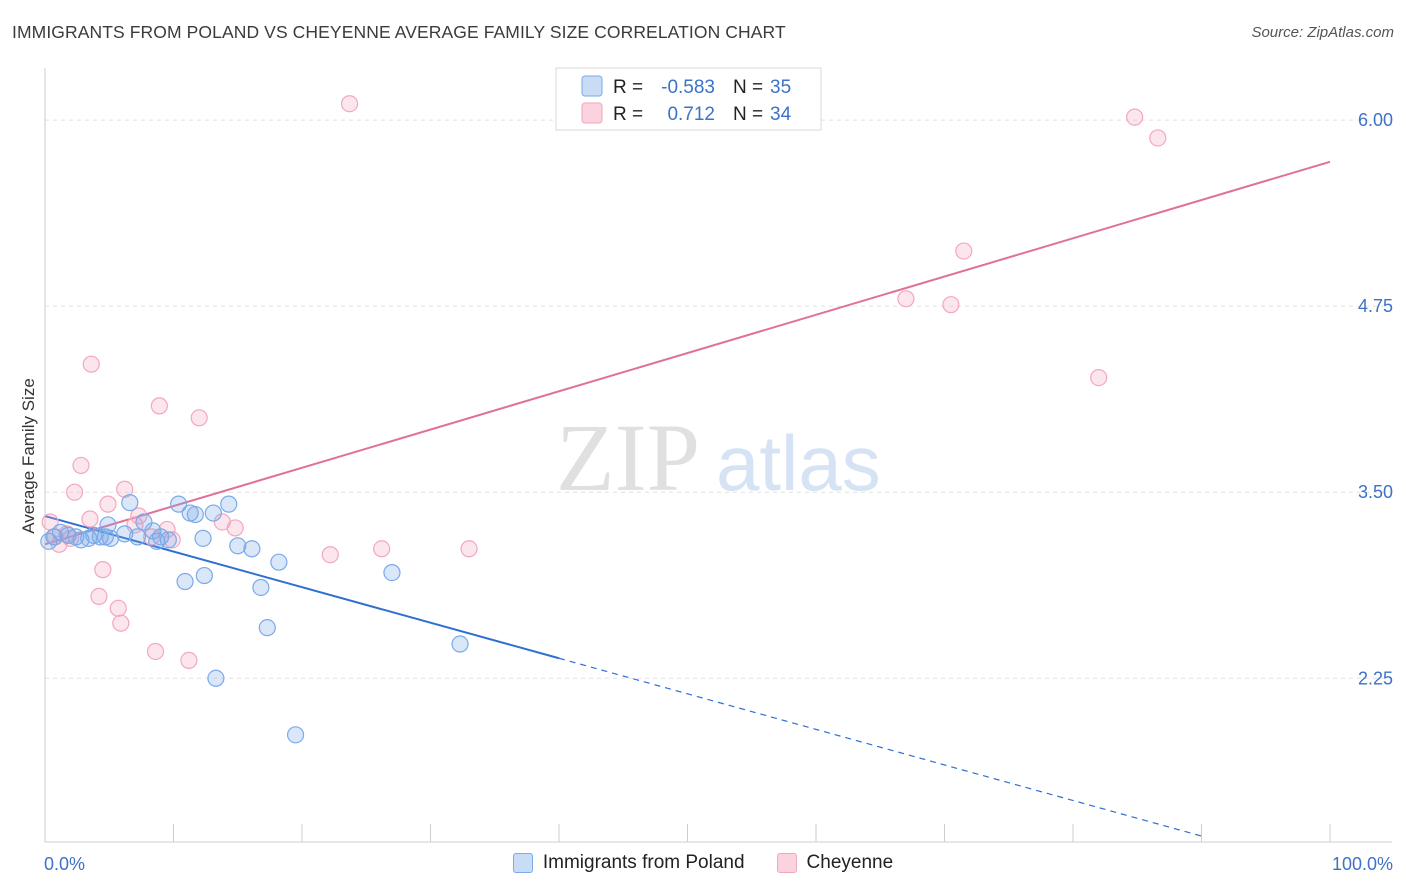 The width and height of the screenshot is (1406, 892). I want to click on y-tick-labels: 2.25 3.50 4.75 6.00, so click(1375, 399).